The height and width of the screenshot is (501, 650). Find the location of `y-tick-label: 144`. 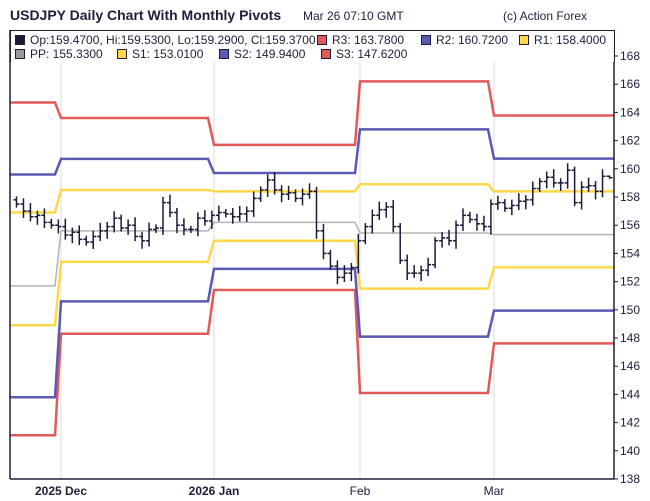

y-tick-label: 144 is located at coordinates (630, 394).